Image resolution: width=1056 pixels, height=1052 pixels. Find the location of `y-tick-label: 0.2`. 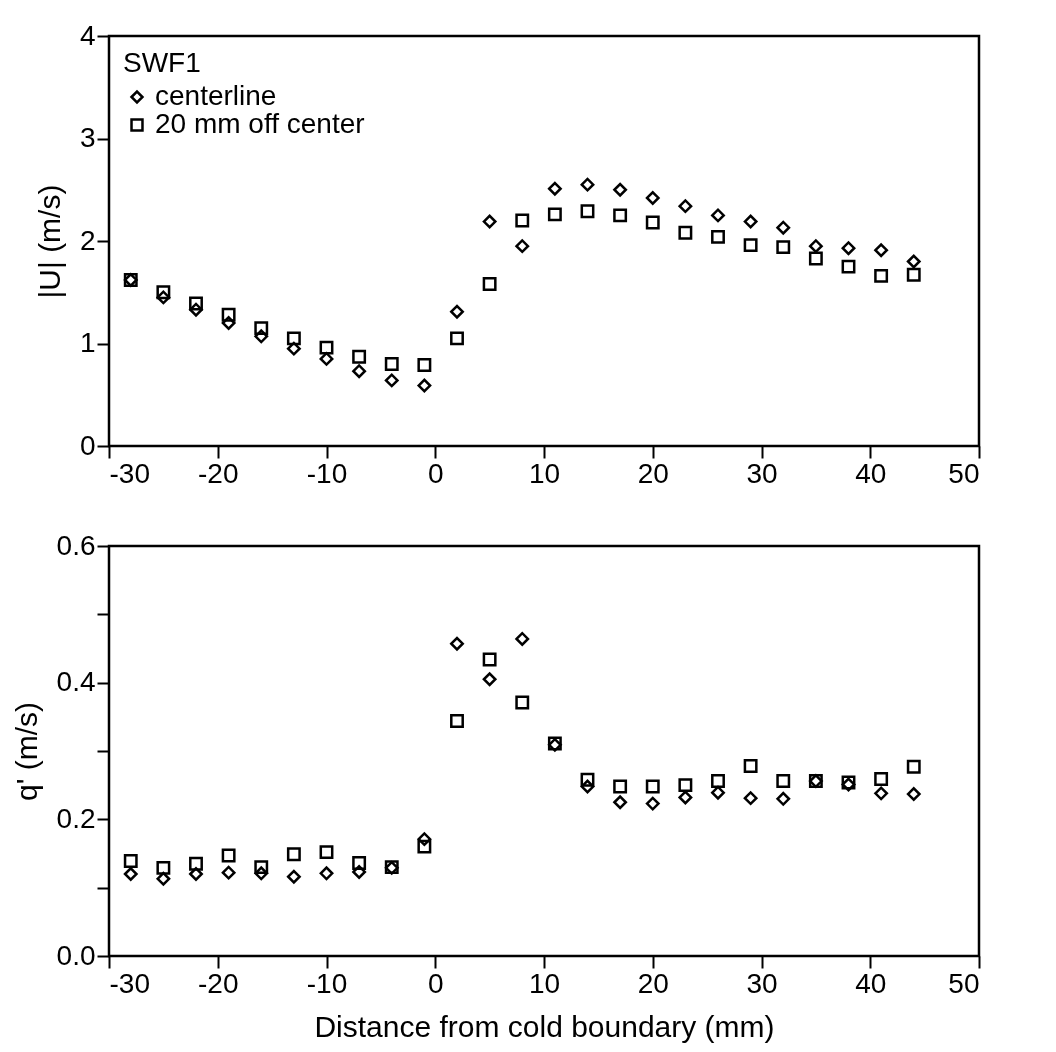

y-tick-label: 0.2 is located at coordinates (76, 818).